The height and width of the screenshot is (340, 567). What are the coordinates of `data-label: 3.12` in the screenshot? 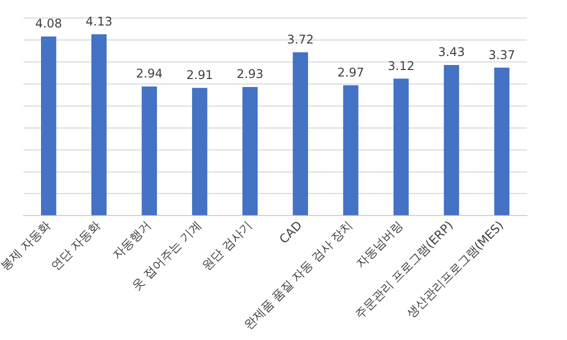 It's located at (401, 65).